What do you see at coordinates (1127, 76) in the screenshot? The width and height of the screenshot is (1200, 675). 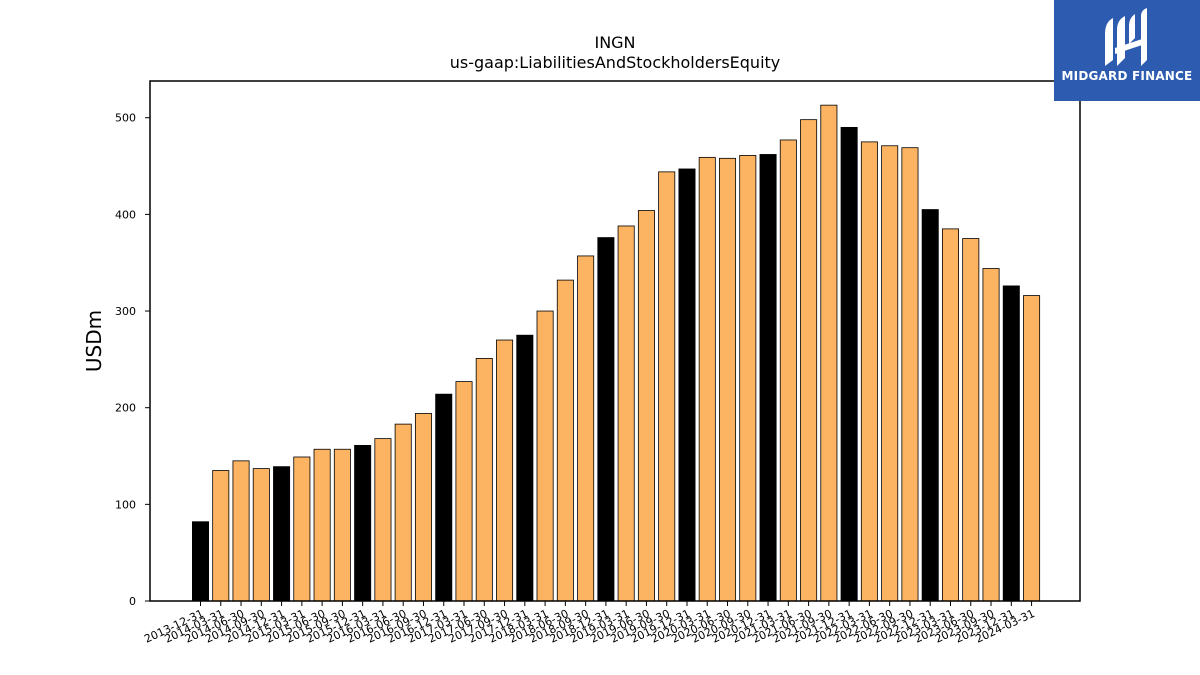 I see `brand-name: MIDGARD FINANCE` at bounding box center [1127, 76].